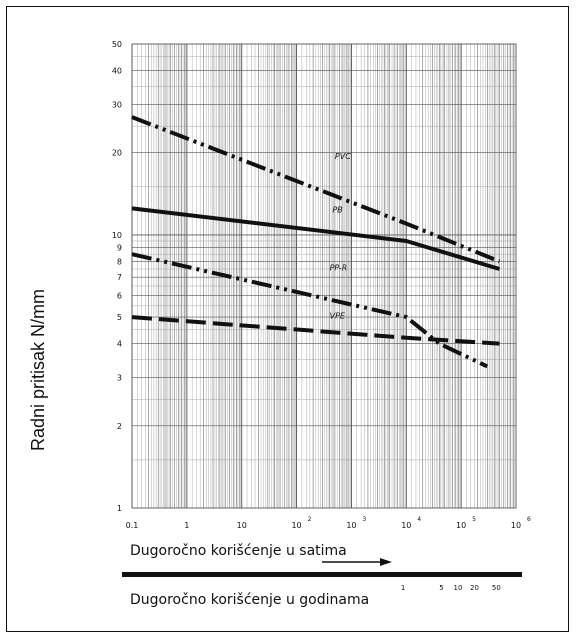  What do you see at coordinates (238, 551) in the screenshot?
I see `x-axis-label-hours: Dugoročno korišćenje u satima` at bounding box center [238, 551].